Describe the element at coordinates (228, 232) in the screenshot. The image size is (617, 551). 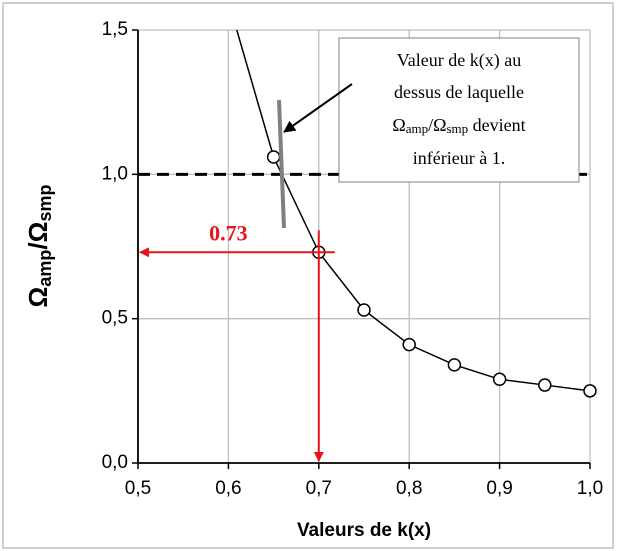
I see `reading-label: 0.73` at that location.